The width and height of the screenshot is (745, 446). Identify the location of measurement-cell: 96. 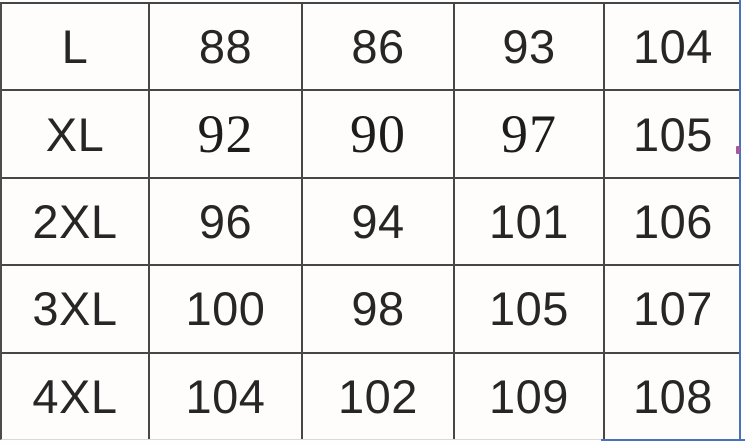
(226, 221).